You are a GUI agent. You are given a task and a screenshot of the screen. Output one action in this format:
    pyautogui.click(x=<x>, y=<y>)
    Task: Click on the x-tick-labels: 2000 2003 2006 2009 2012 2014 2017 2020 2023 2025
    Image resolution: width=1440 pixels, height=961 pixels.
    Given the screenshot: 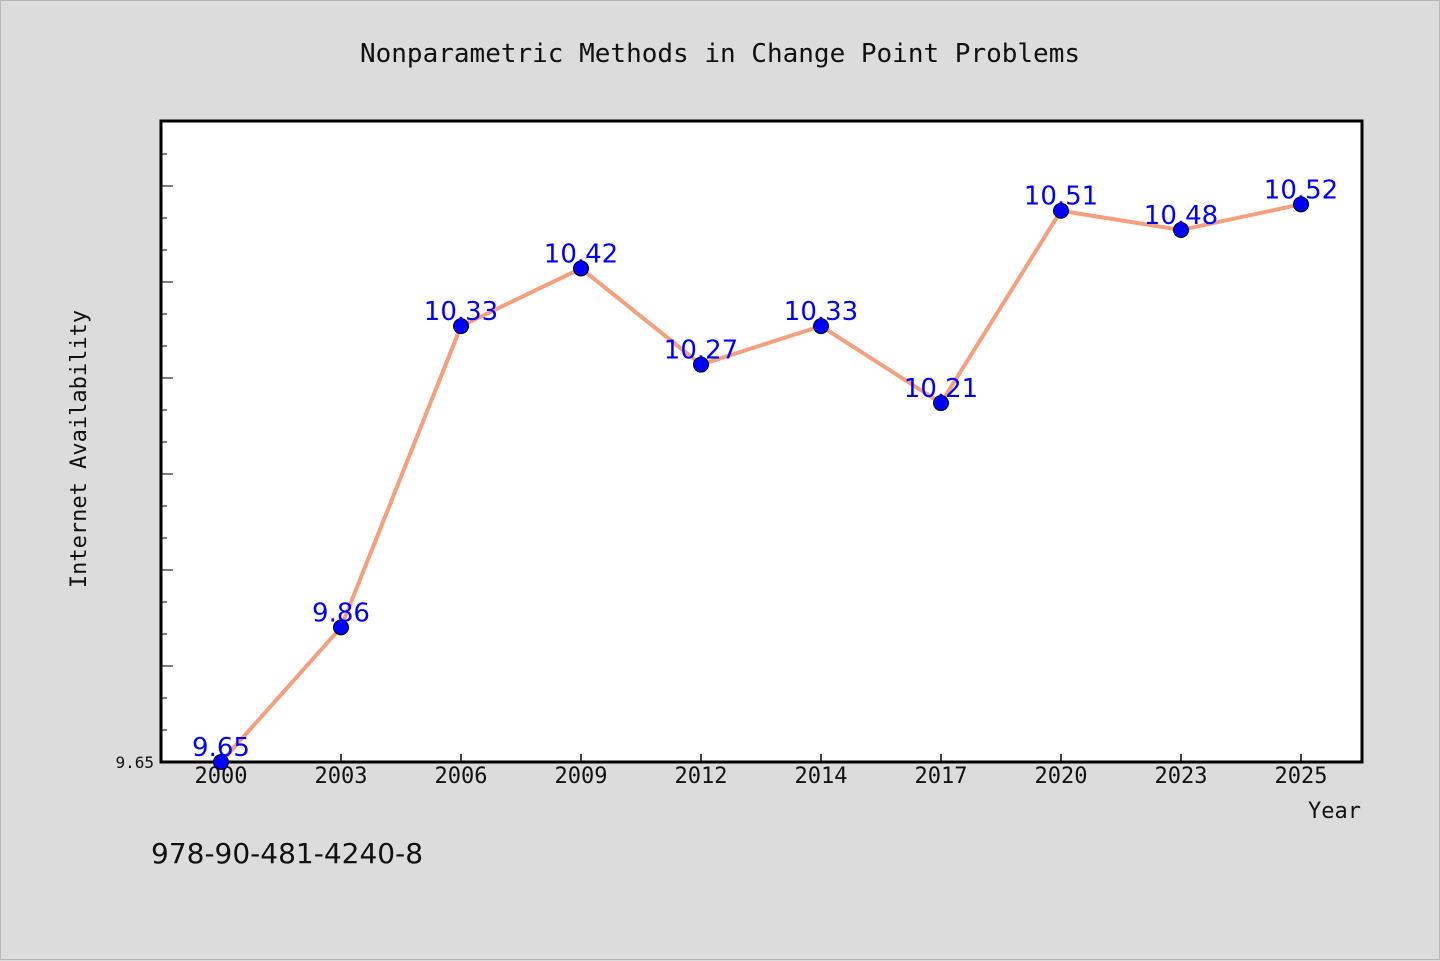 What is the action you would take?
    pyautogui.click(x=761, y=776)
    